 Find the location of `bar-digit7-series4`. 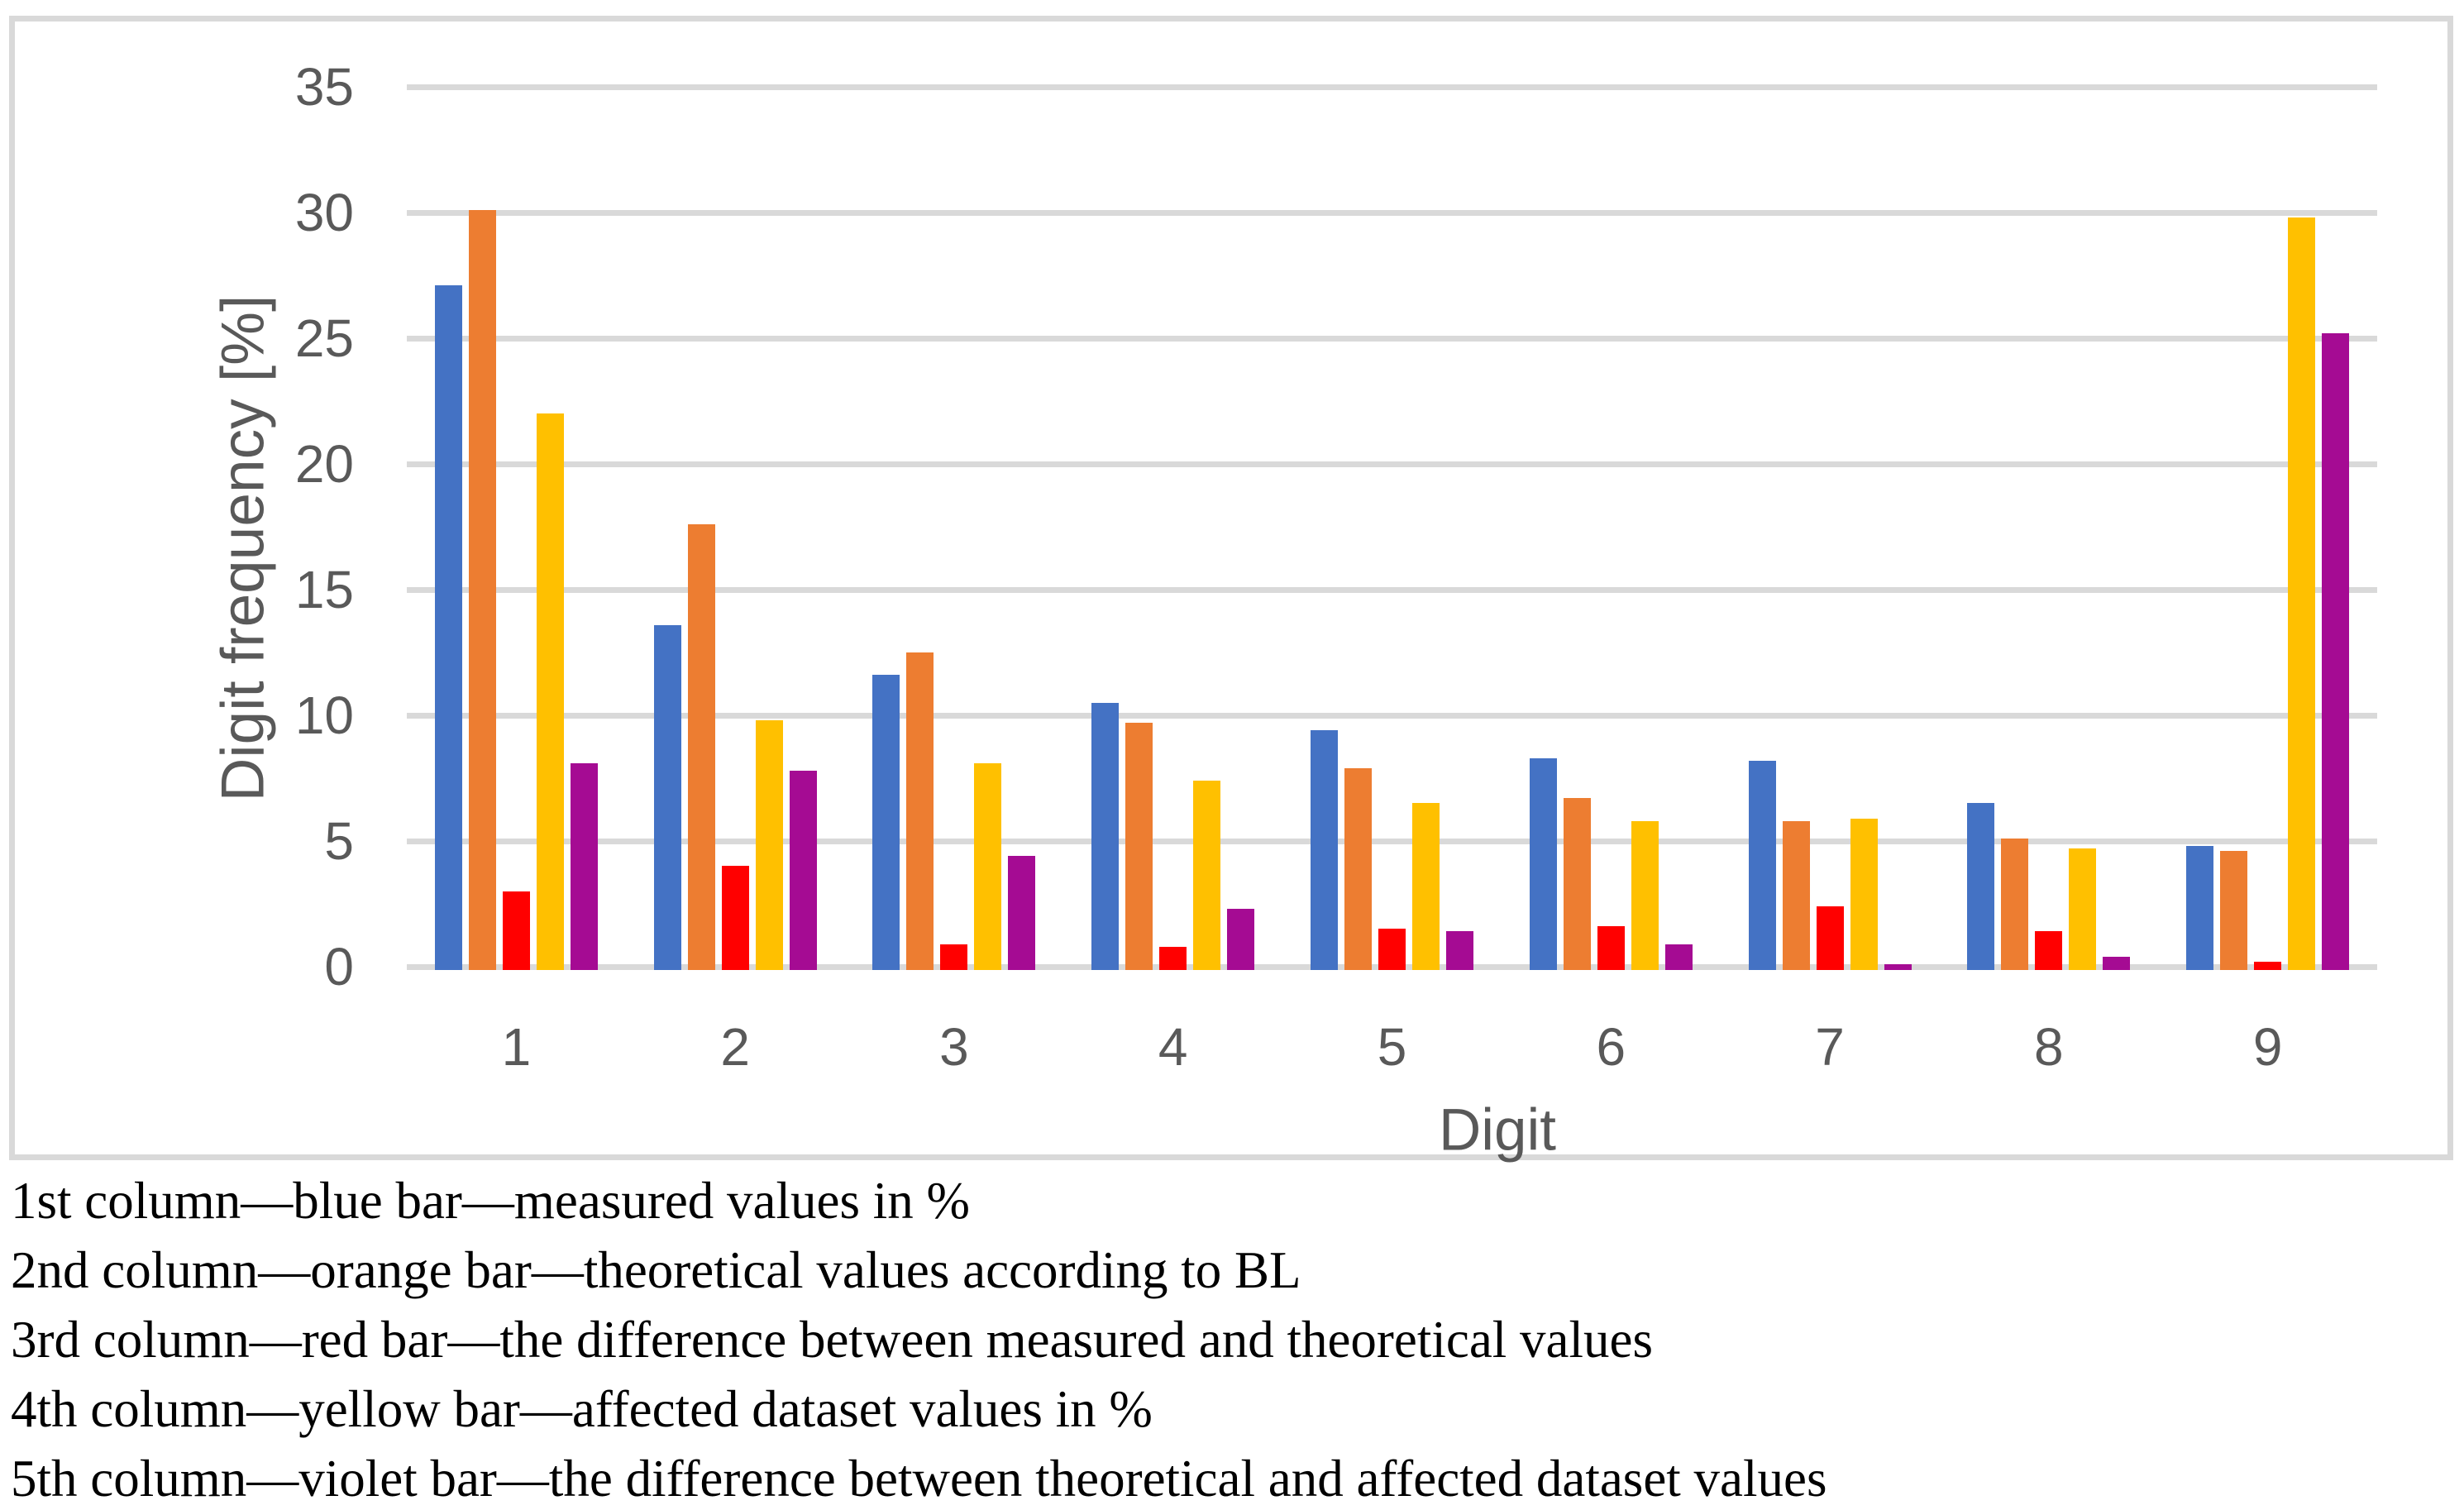

bar-digit7-series4 is located at coordinates (1864, 894).